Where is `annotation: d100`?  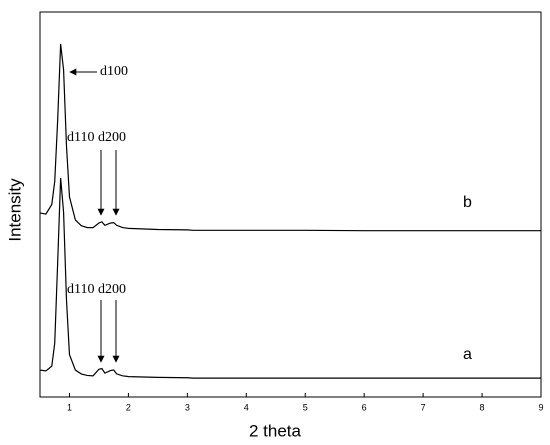 annotation: d100 is located at coordinates (114, 71).